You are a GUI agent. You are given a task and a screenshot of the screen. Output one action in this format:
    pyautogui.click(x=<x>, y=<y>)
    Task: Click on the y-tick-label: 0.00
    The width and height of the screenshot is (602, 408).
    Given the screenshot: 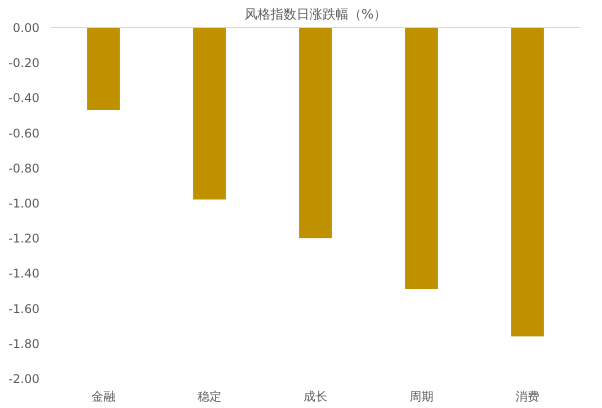 What is the action you would take?
    pyautogui.click(x=26, y=28)
    